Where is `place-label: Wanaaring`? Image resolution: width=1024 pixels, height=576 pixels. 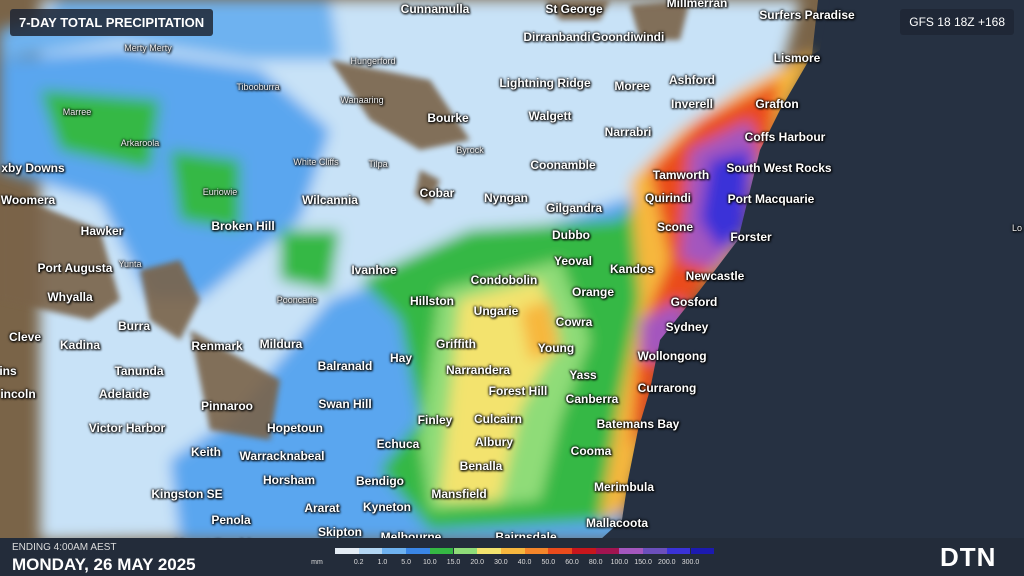 place-label: Wanaaring is located at coordinates (362, 100).